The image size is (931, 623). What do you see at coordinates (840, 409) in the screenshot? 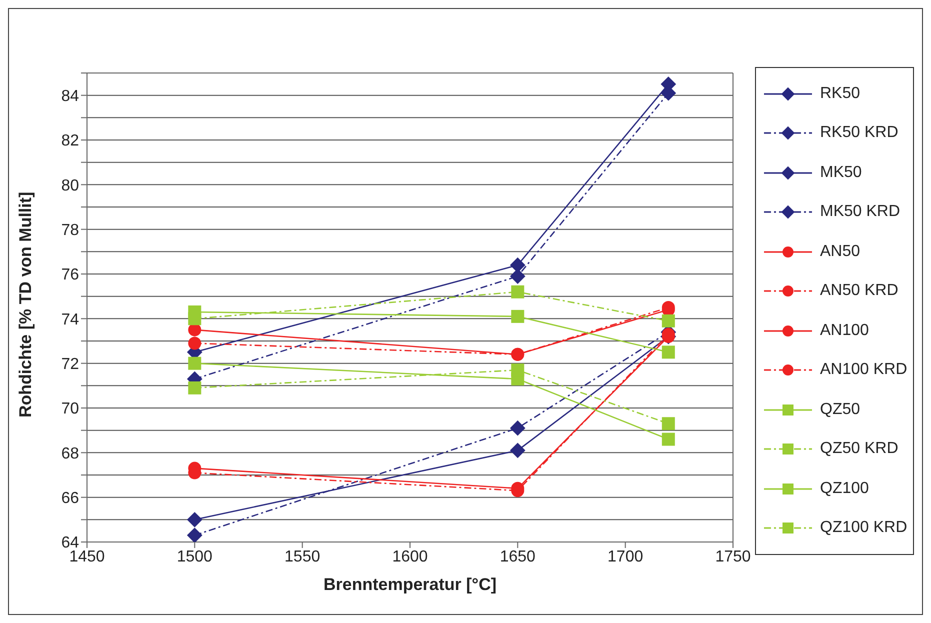
I see `legend-label: QZ50` at bounding box center [840, 409].